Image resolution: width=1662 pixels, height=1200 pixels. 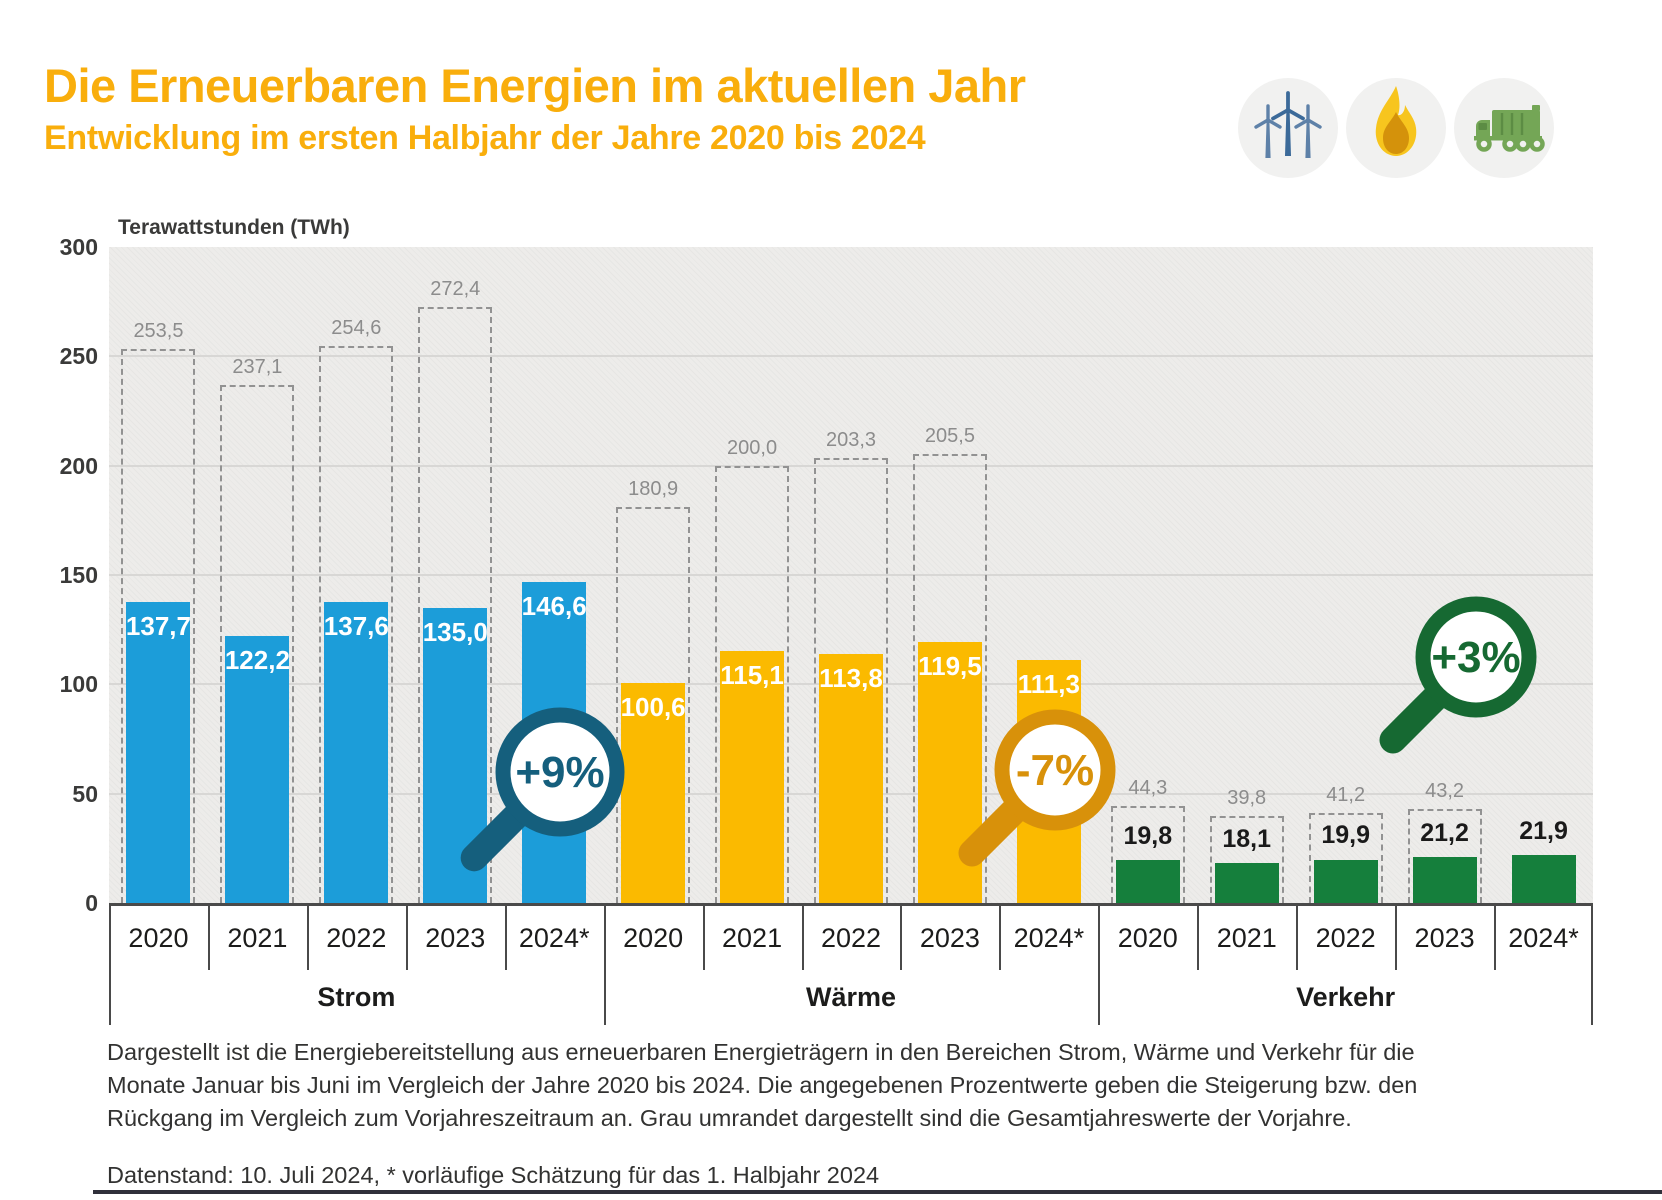 I want to click on flame-glyph, so click(x=1396, y=121).